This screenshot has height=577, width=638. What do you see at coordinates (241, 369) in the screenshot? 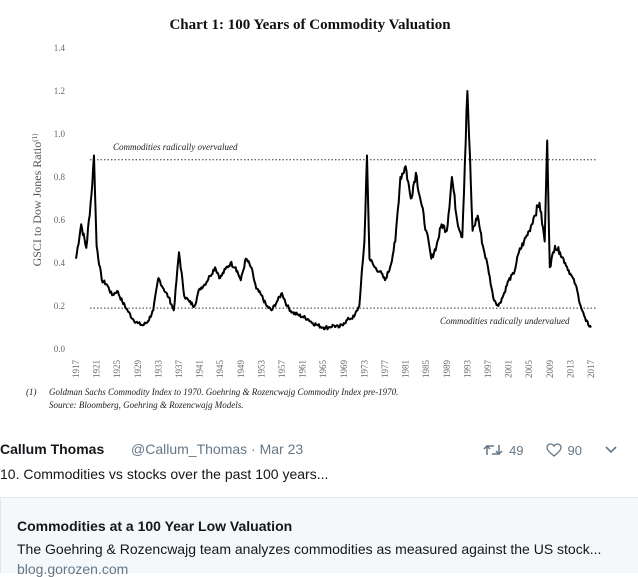
I see `x-tick-label: 1949` at bounding box center [241, 369].